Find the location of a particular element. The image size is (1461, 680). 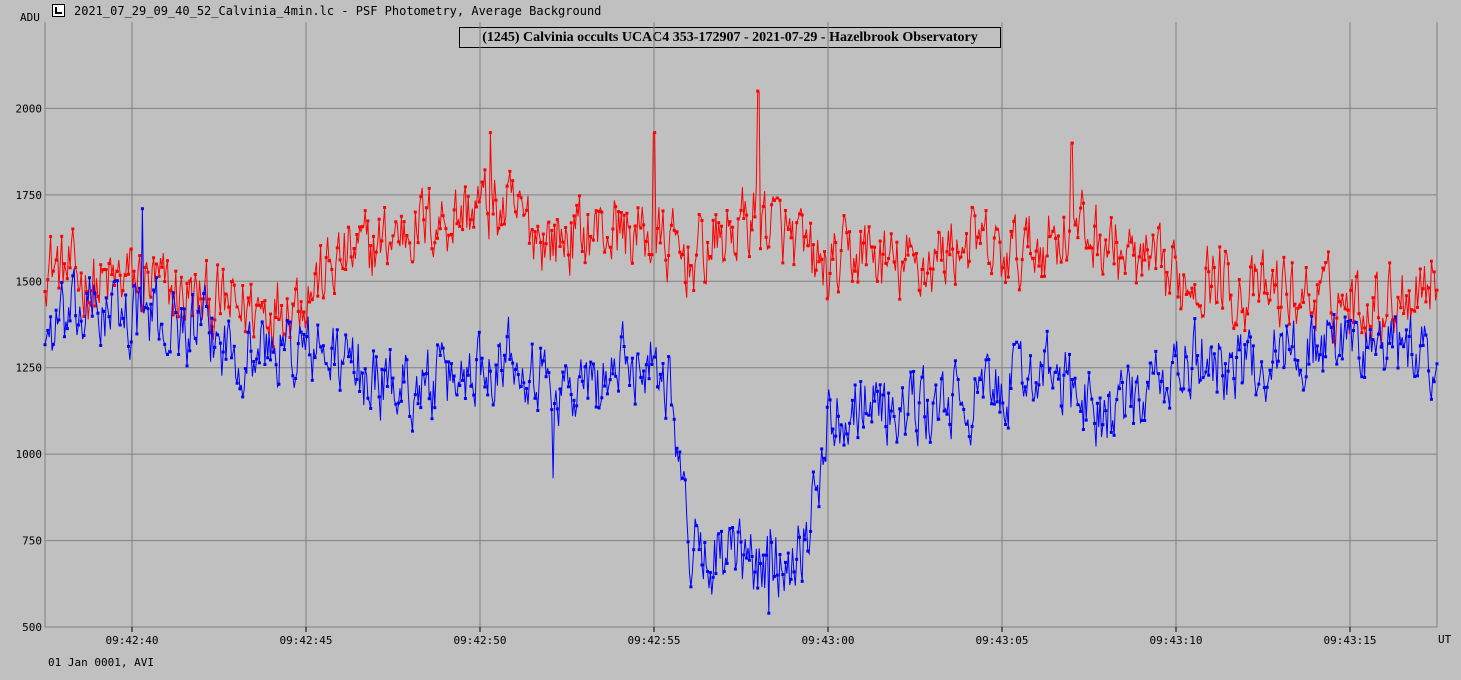

x-tick-label: 09:42:50 is located at coordinates (480, 640).